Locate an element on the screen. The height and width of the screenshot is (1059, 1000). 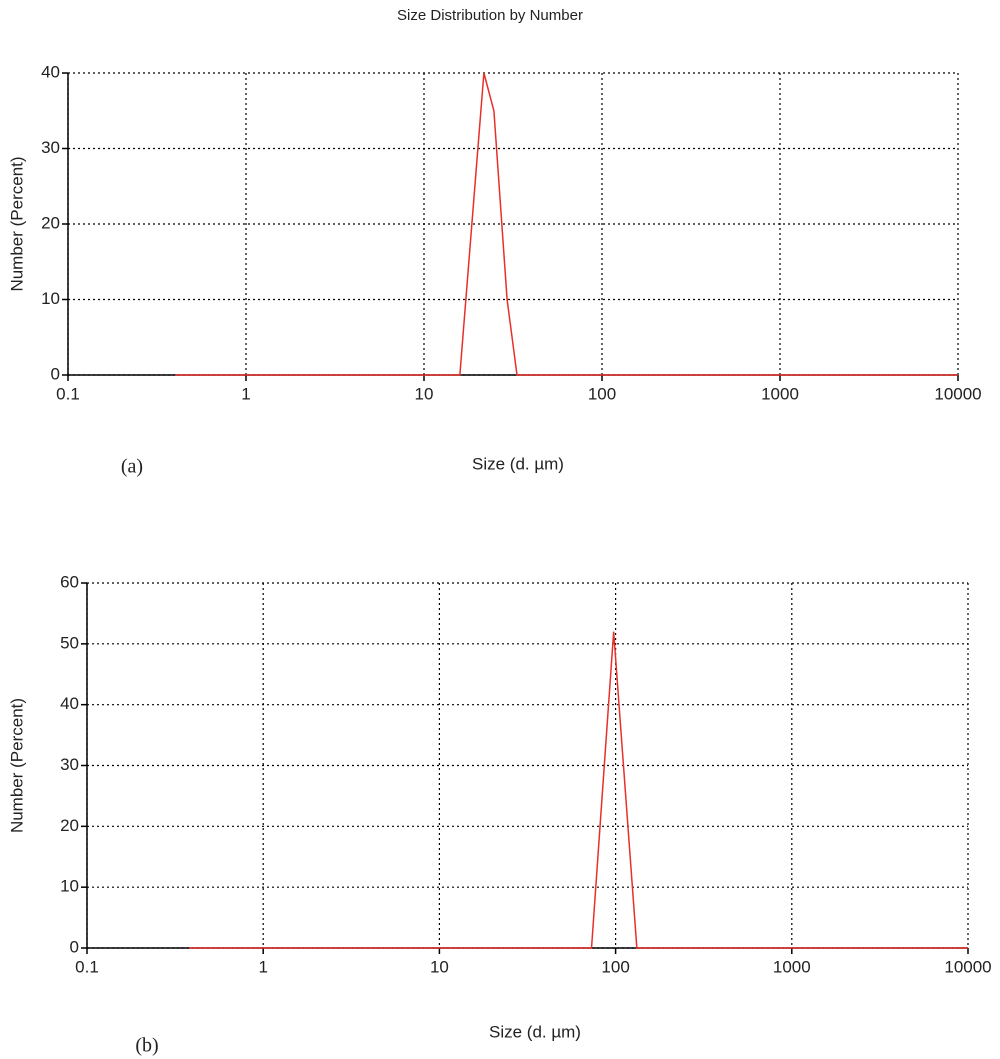
panel-label: (b) is located at coordinates (146, 1046).